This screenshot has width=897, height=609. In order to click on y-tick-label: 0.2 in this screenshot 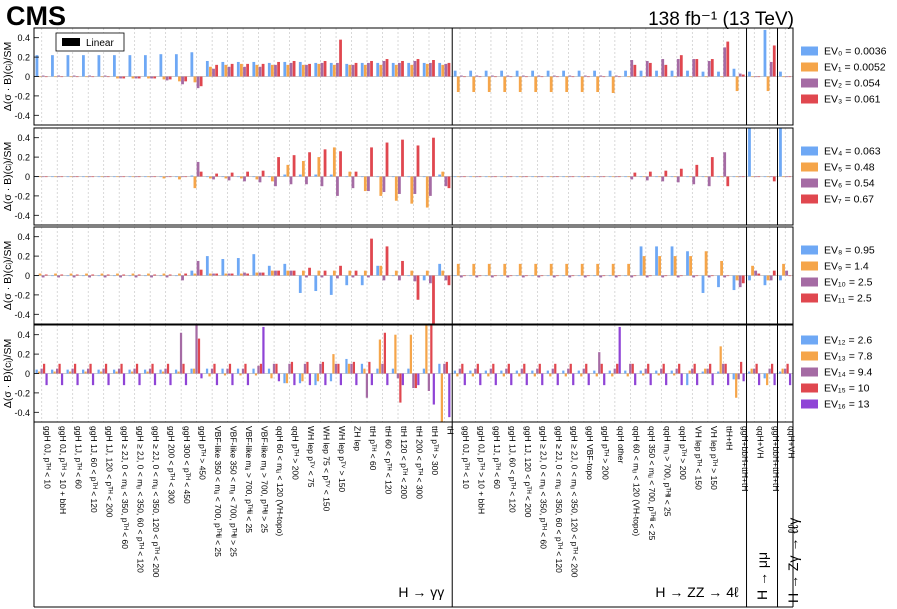, I will do `click(23, 58)`.